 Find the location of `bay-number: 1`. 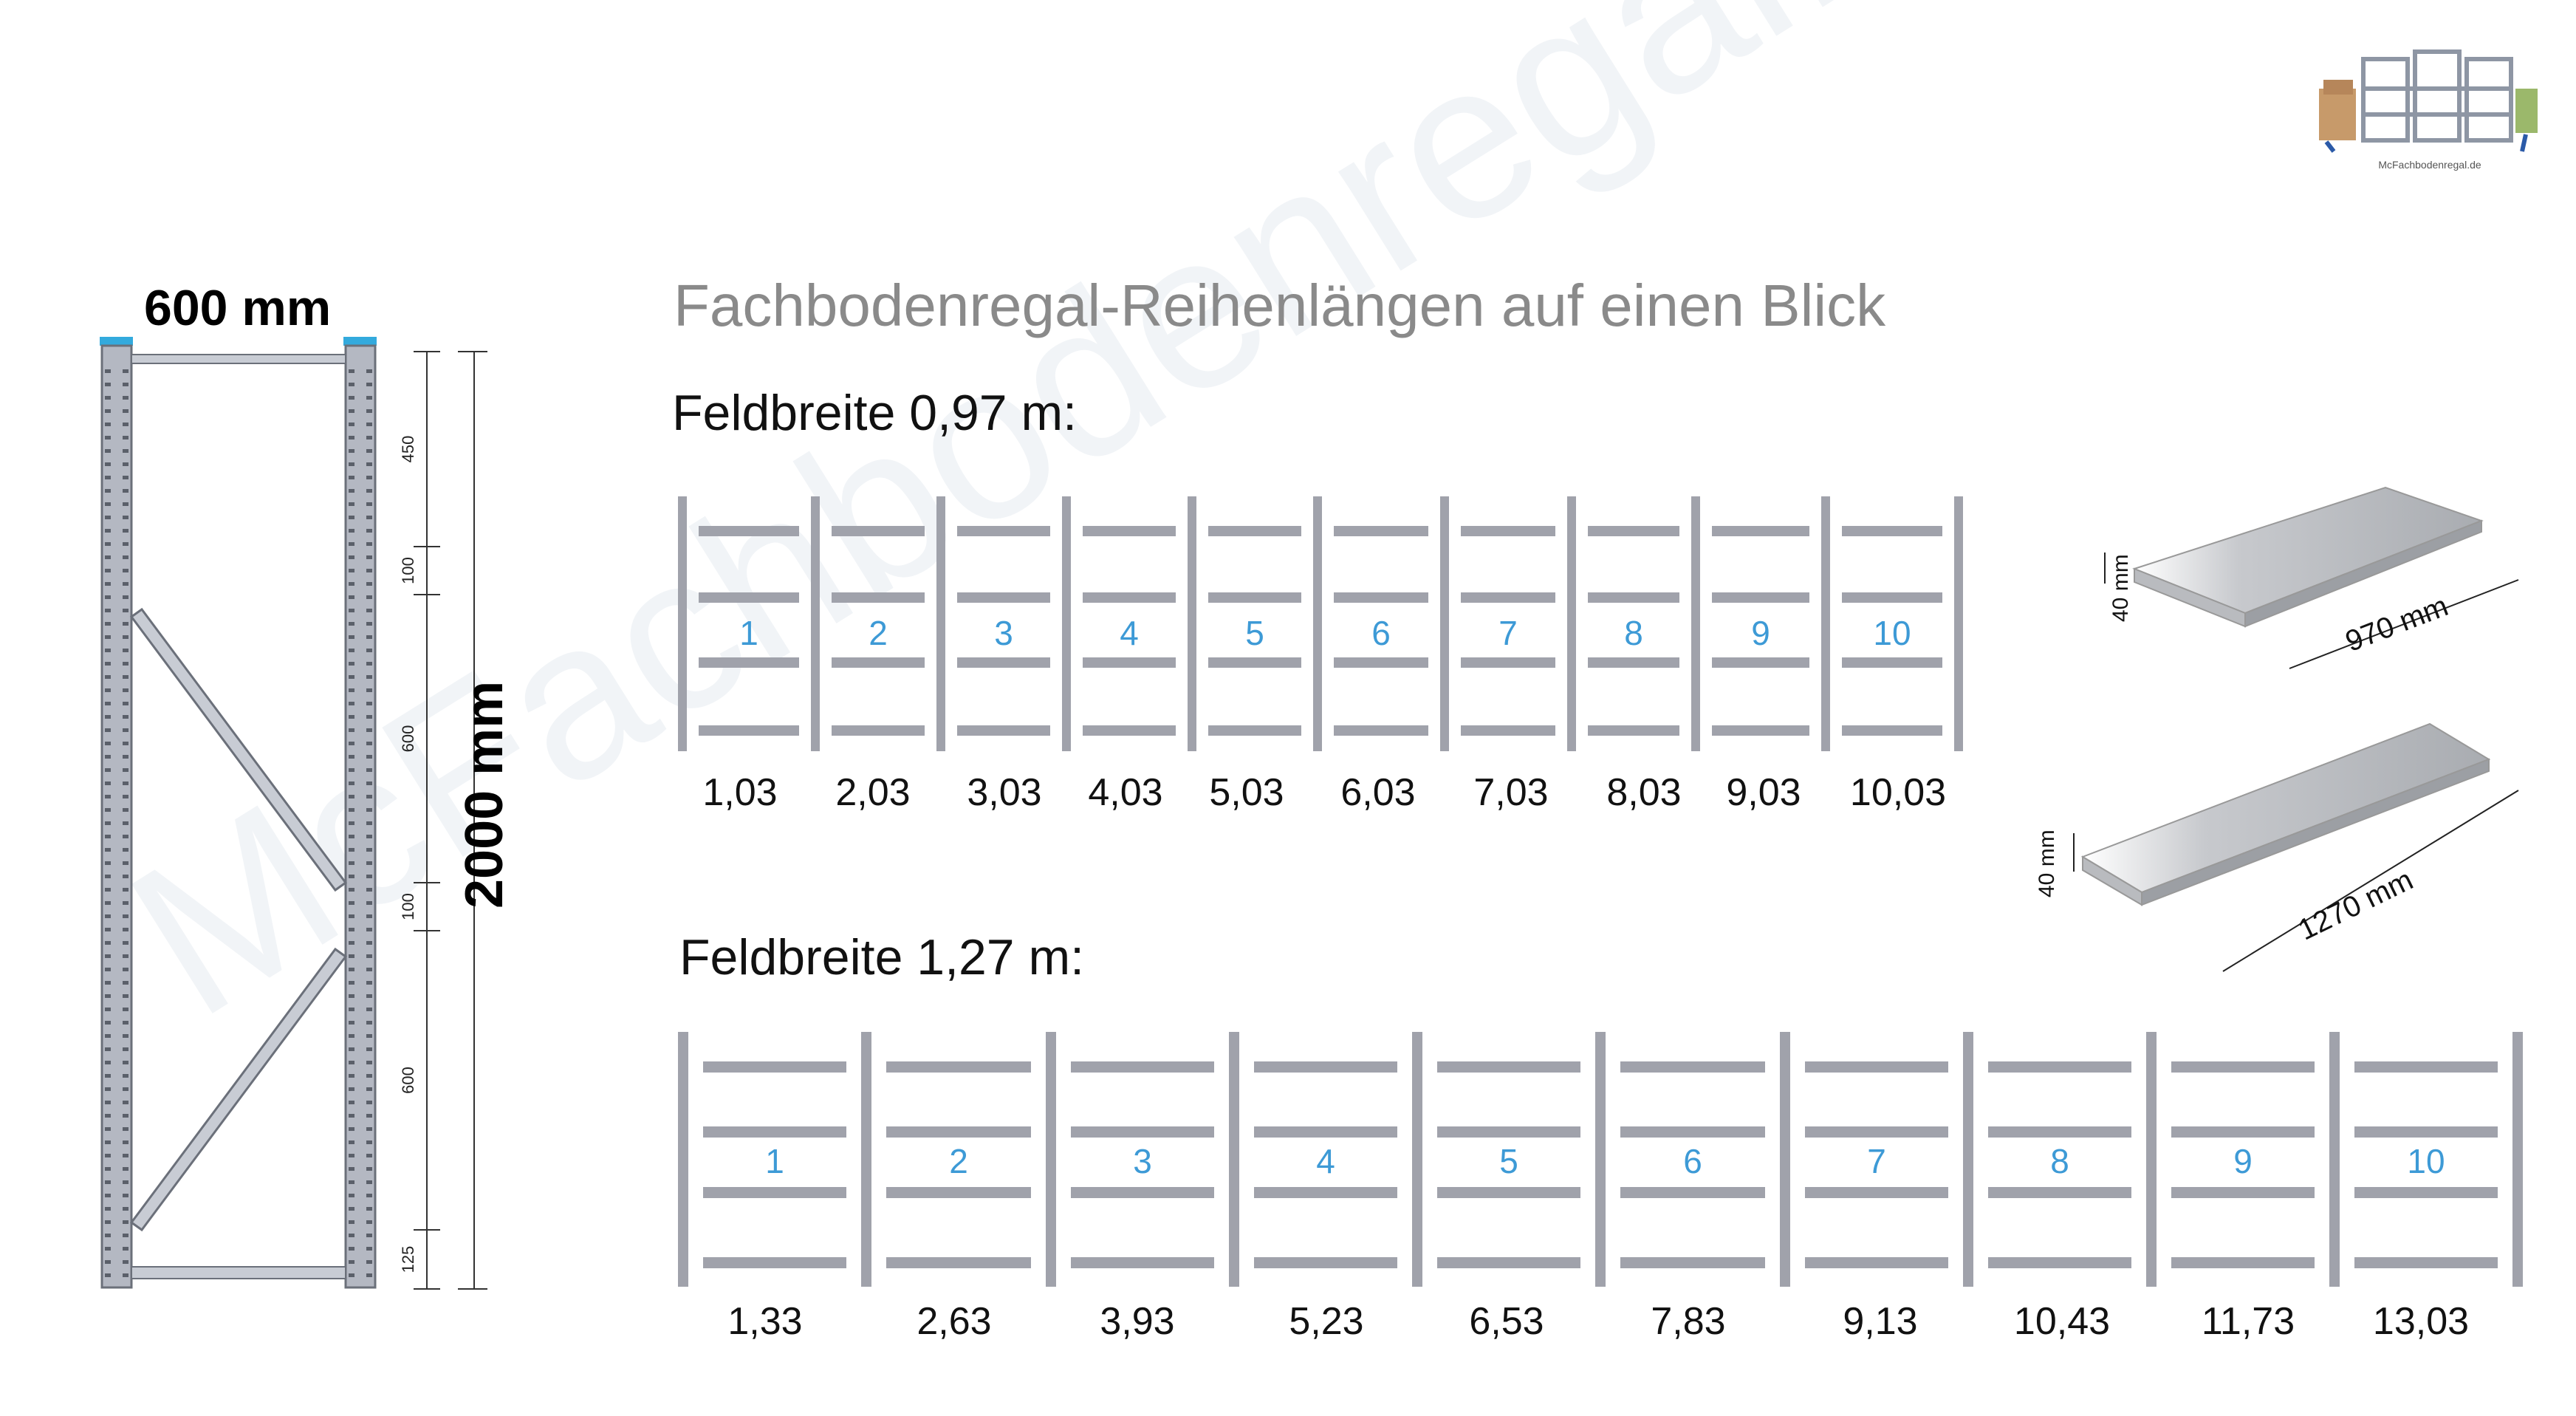

bay-number: 1 is located at coordinates (774, 1161).